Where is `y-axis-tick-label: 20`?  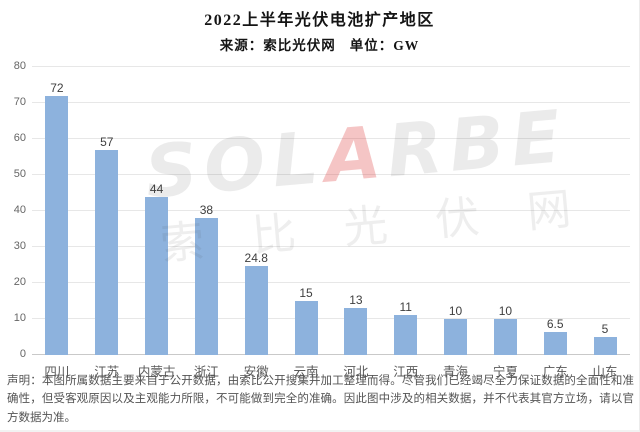
y-axis-tick-label: 20 is located at coordinates (19, 282).